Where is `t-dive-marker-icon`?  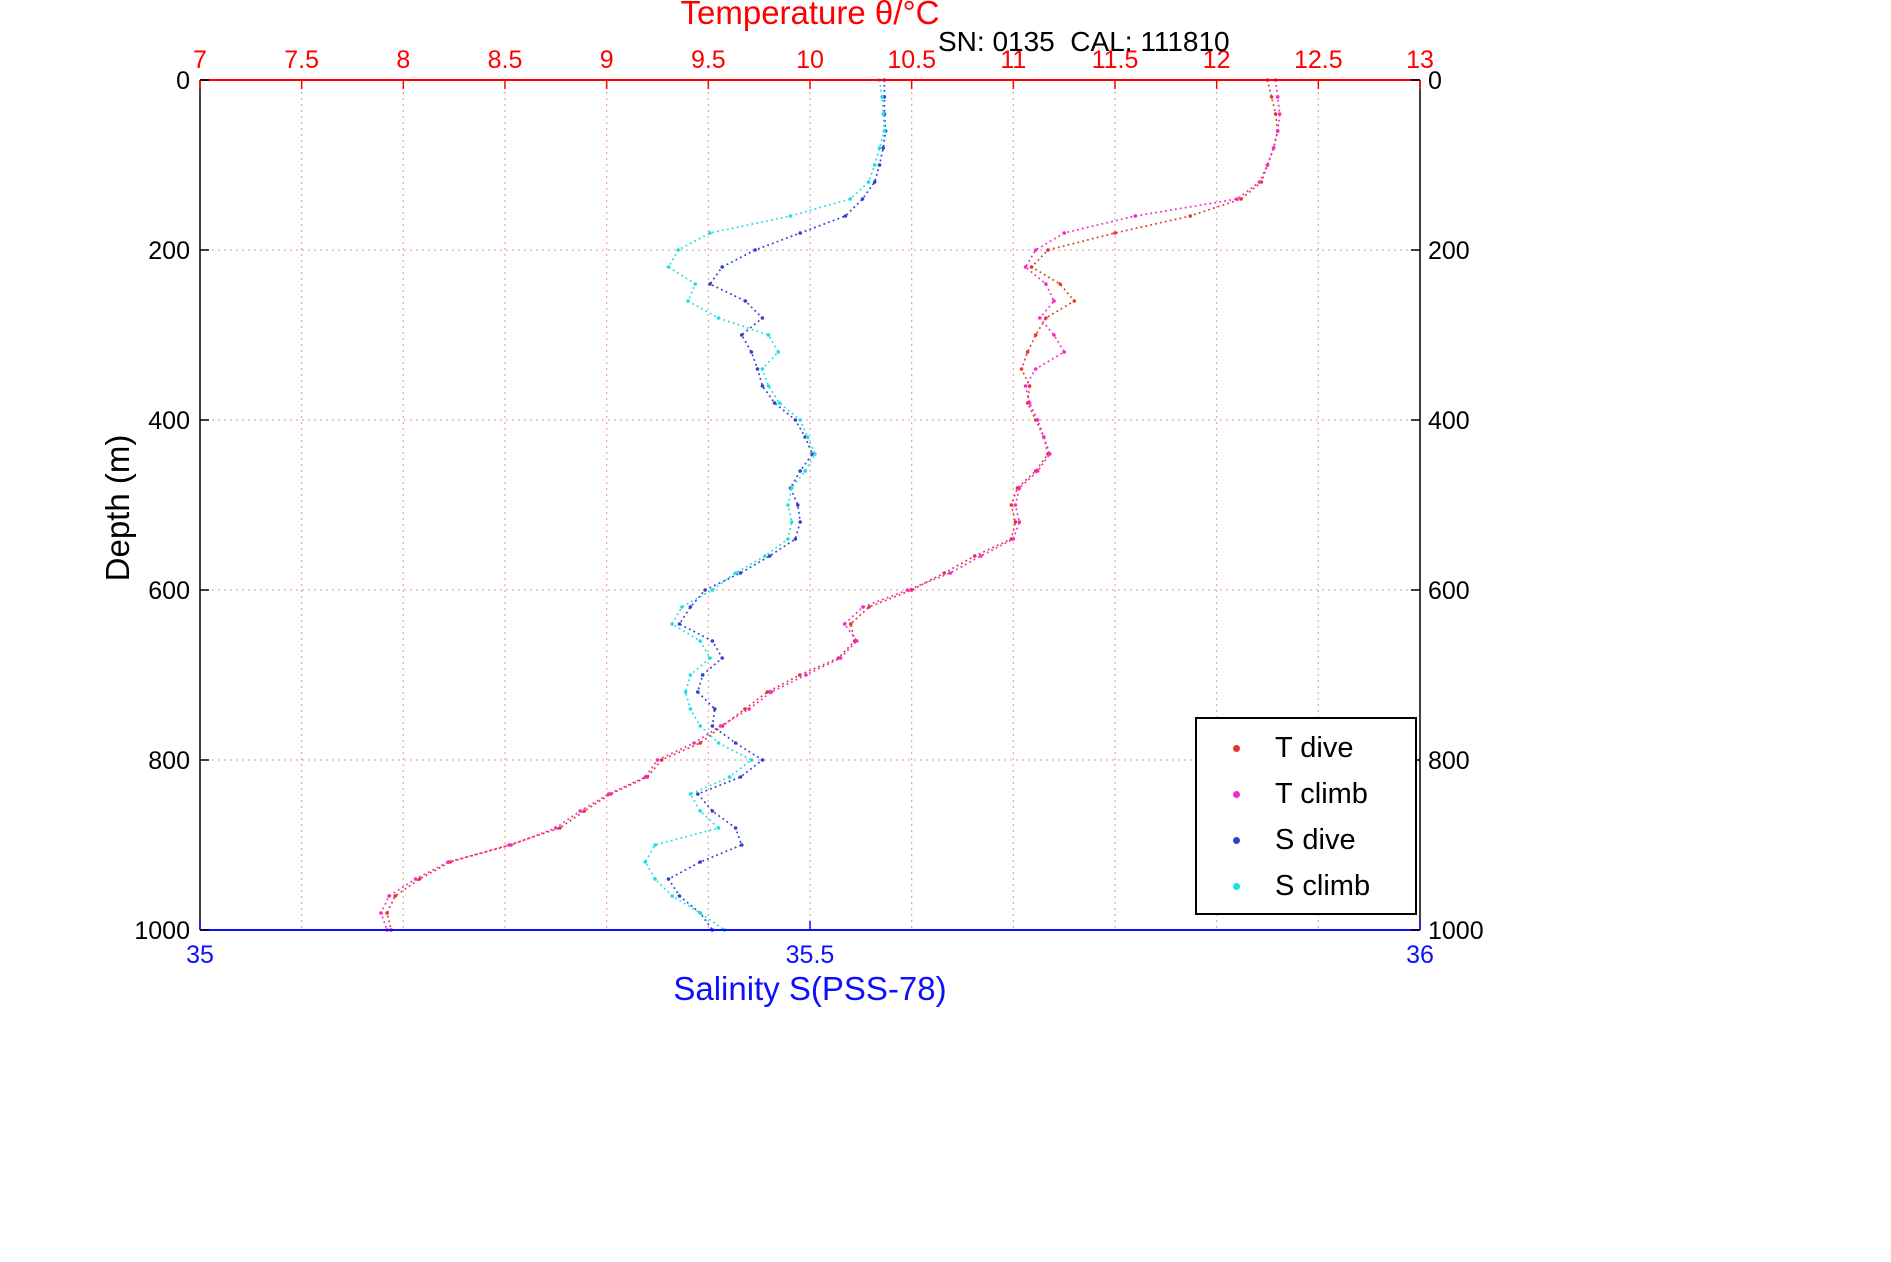
t-dive-marker-icon is located at coordinates (1236, 748).